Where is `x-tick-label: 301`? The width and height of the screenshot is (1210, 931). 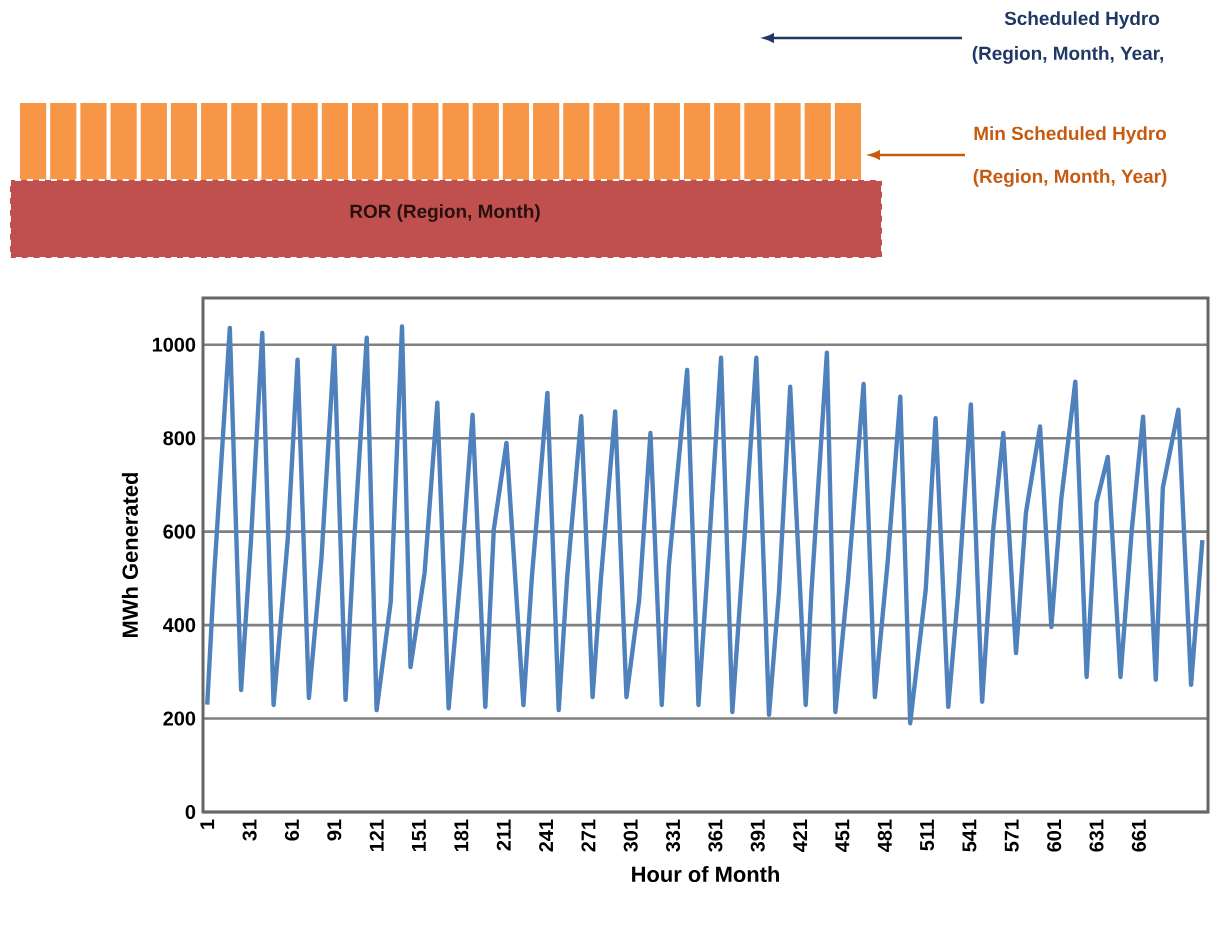 x-tick-label: 301 is located at coordinates (630, 835).